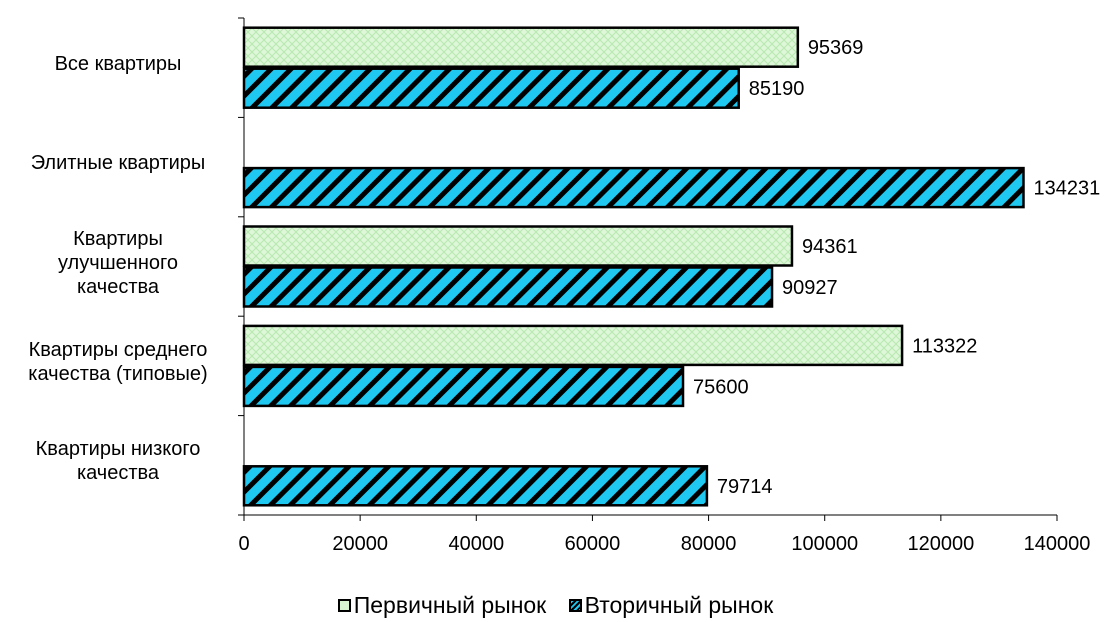 The height and width of the screenshot is (622, 1111). I want to click on legend: Первичный рынок Вторичный рынок, so click(555, 605).